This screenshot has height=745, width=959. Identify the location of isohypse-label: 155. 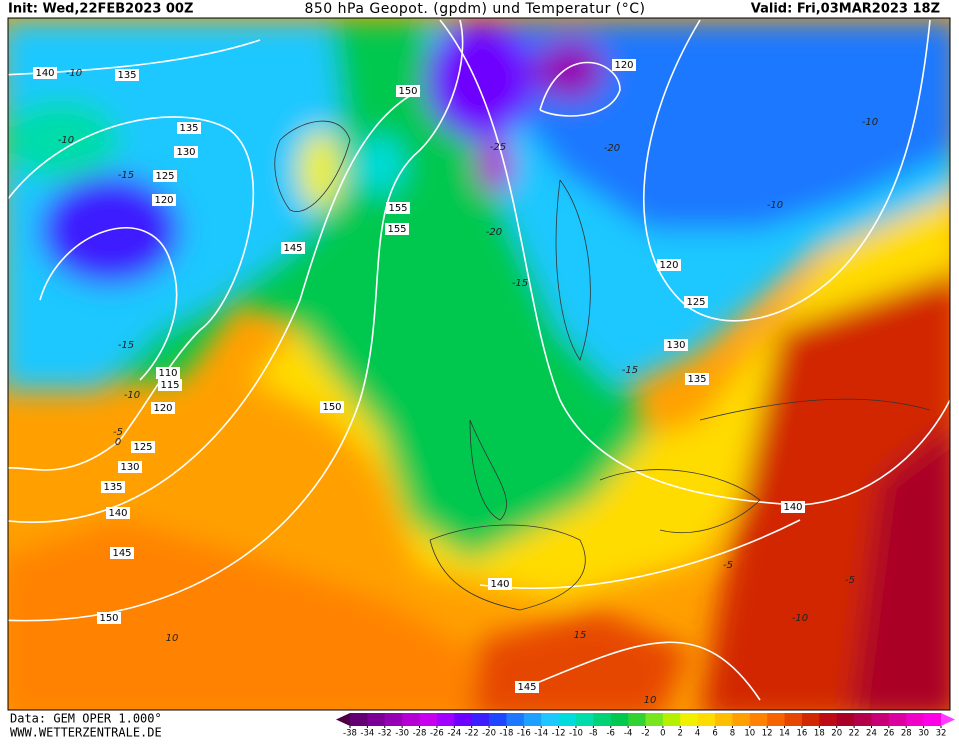
(396, 229).